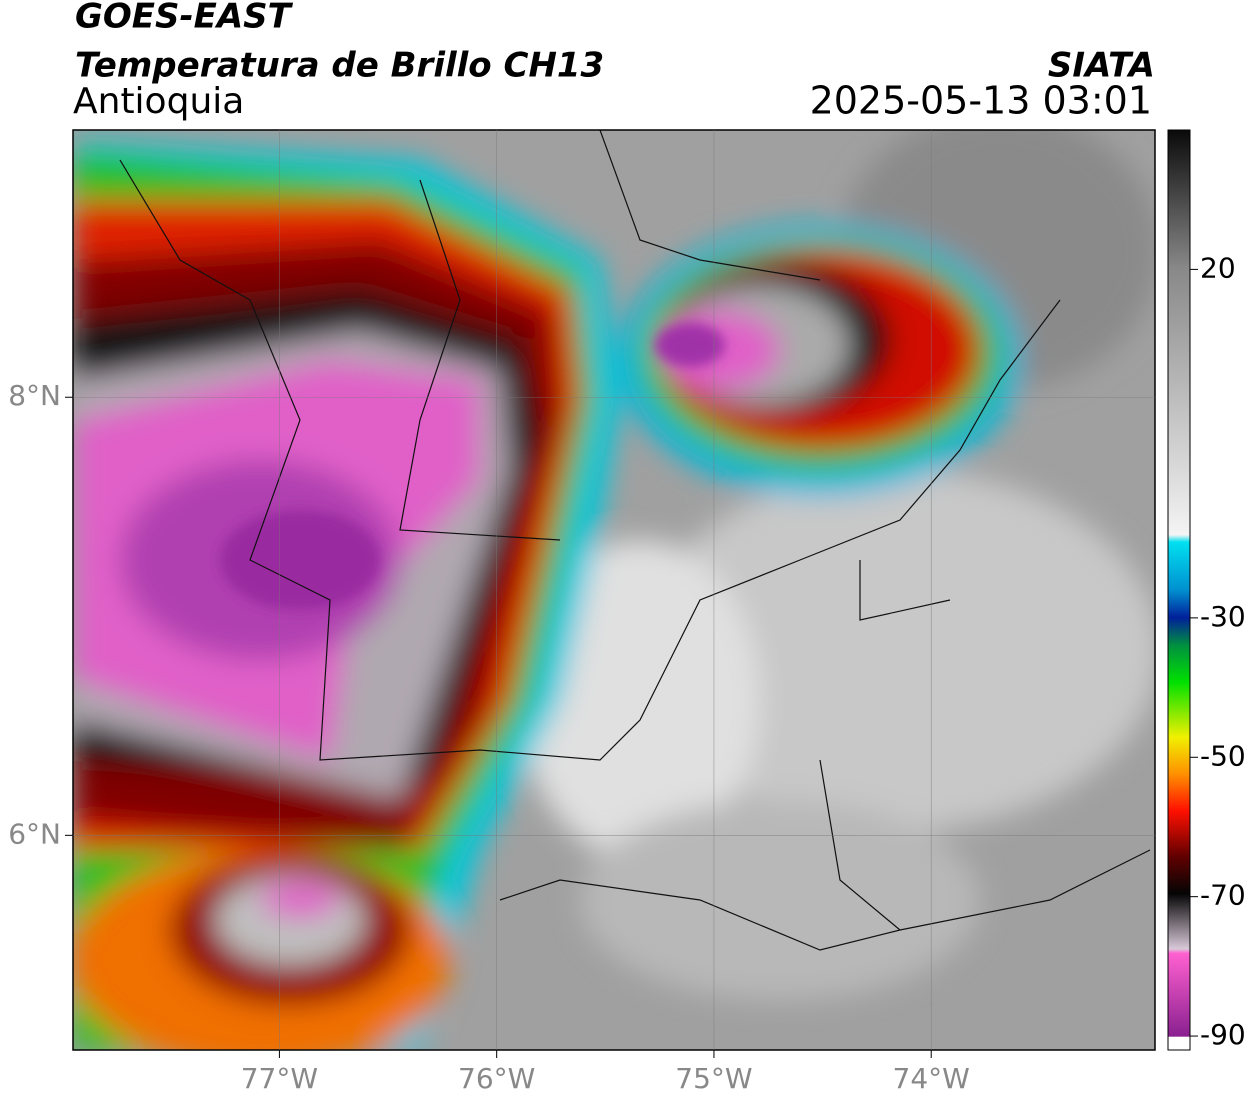 This screenshot has height=1099, width=1252. What do you see at coordinates (1218, 267) in the screenshot?
I see `colorbar-tick-label: 20` at bounding box center [1218, 267].